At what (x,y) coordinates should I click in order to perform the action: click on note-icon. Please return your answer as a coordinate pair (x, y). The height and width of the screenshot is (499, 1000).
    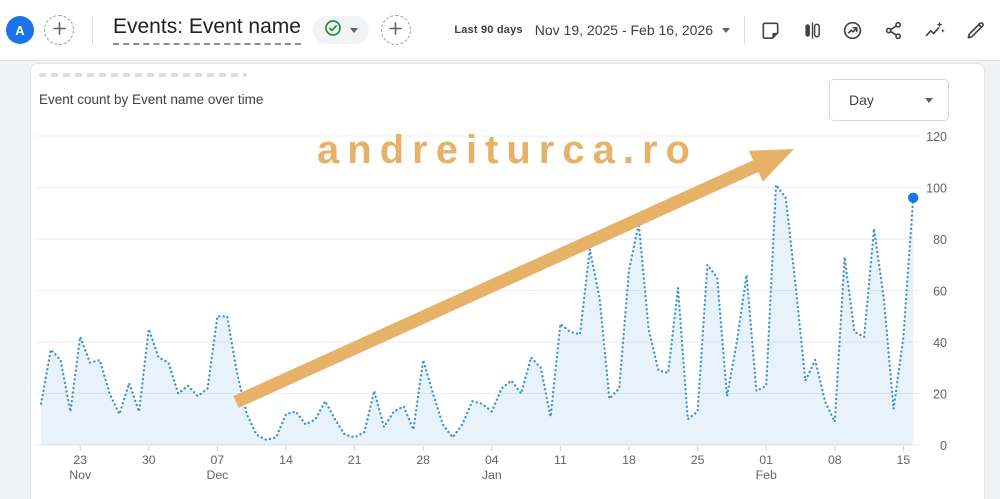
    Looking at the image, I should click on (770, 30).